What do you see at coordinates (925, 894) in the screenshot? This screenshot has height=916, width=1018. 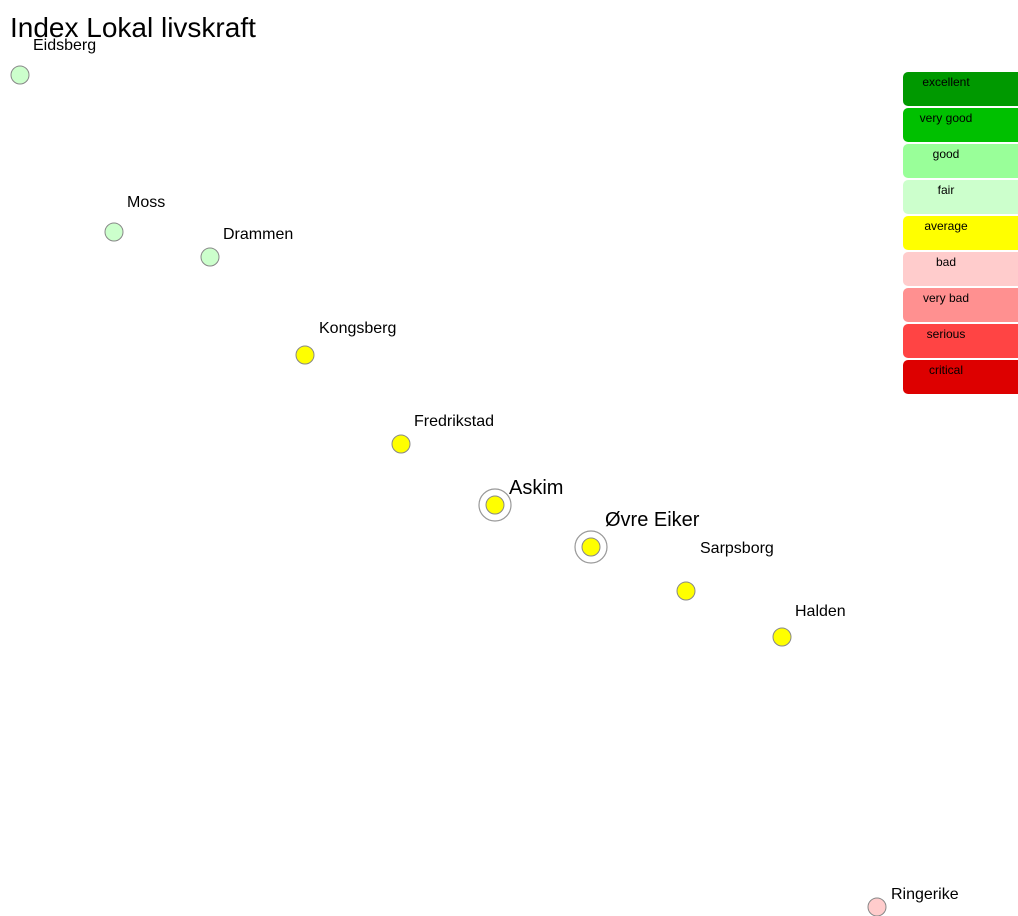 I see `node-label: Ringerike` at bounding box center [925, 894].